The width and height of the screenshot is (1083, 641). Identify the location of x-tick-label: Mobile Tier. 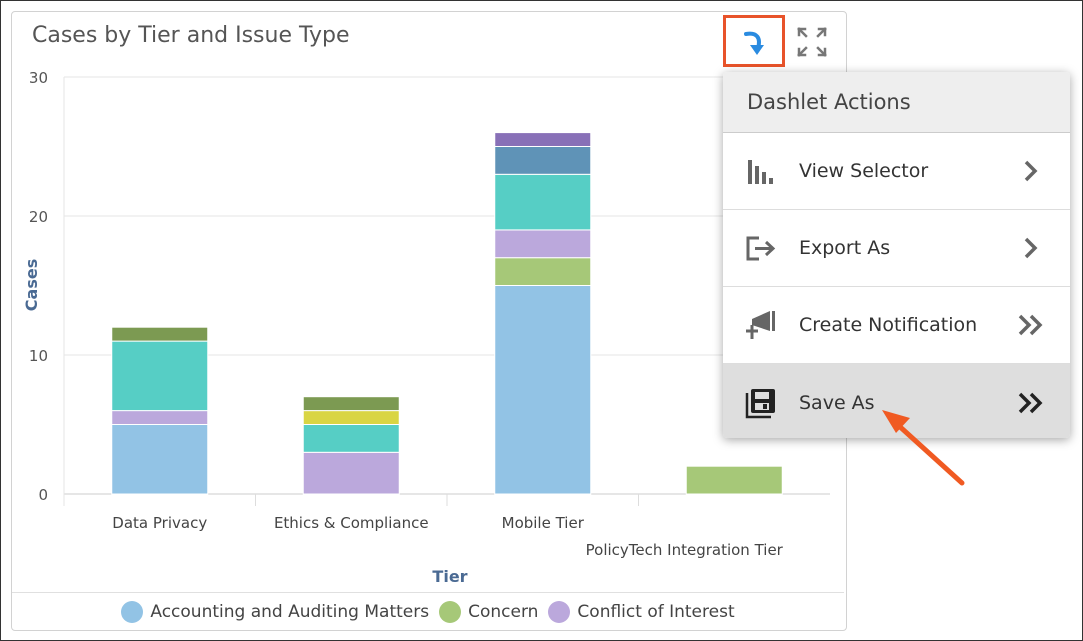
(543, 523).